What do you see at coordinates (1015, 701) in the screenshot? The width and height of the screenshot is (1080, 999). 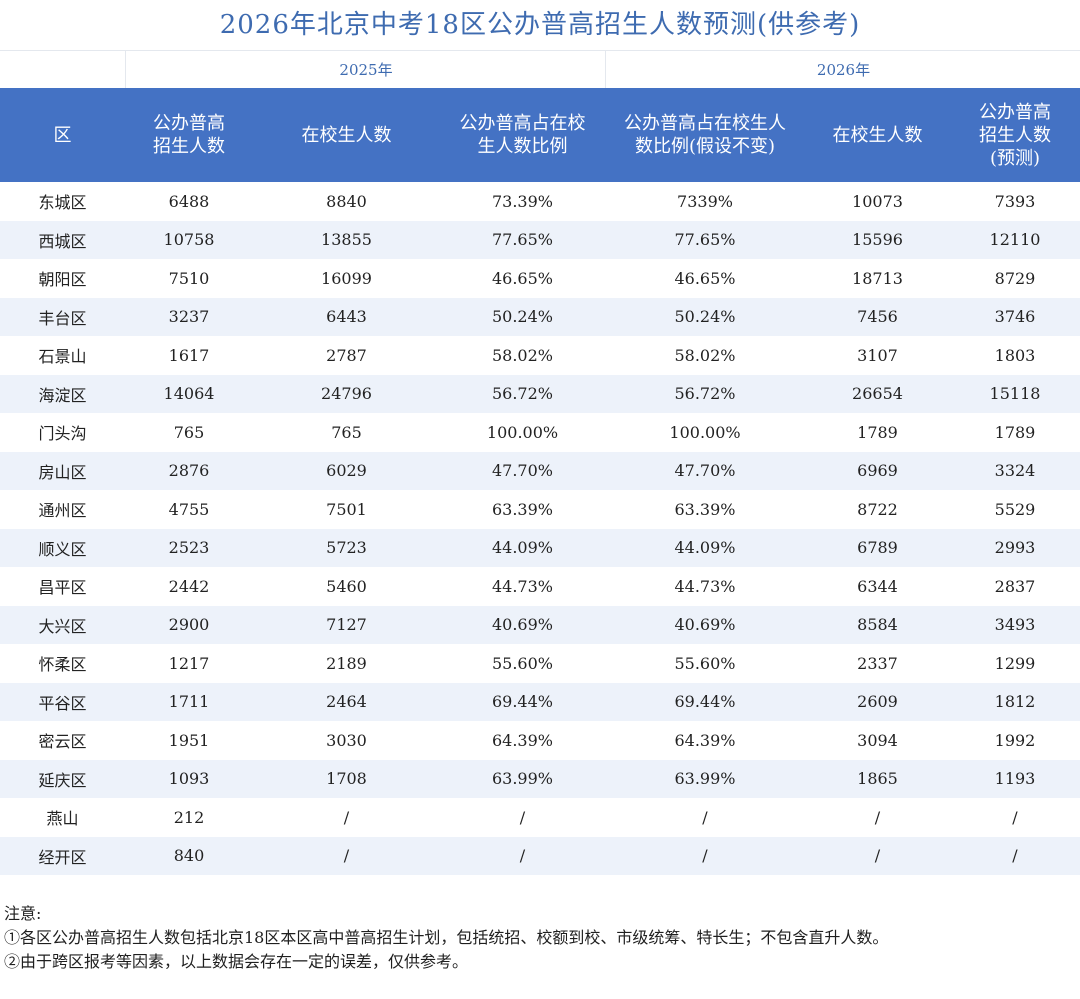 I see `enrollment-2026-forecast-cell: 1812` at bounding box center [1015, 701].